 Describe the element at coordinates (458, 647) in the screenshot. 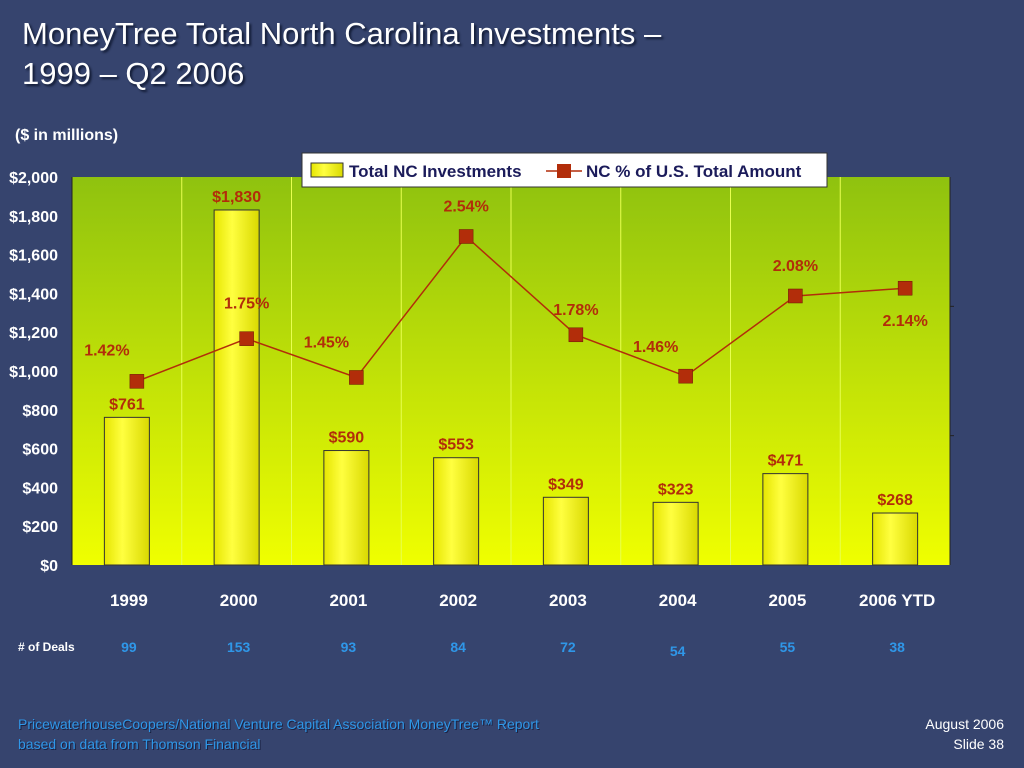

I see `deal-count: 84` at that location.